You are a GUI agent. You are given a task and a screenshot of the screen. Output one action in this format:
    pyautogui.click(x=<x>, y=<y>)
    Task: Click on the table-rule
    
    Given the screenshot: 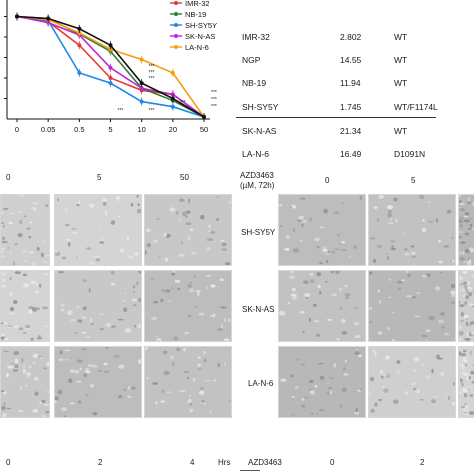 What is the action you would take?
    pyautogui.click(x=336, y=117)
    